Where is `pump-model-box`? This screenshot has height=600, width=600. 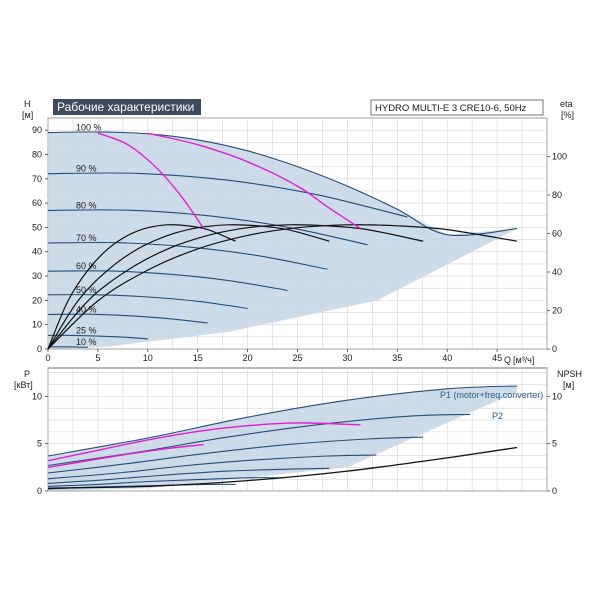
pump-model-box is located at coordinates (457, 107).